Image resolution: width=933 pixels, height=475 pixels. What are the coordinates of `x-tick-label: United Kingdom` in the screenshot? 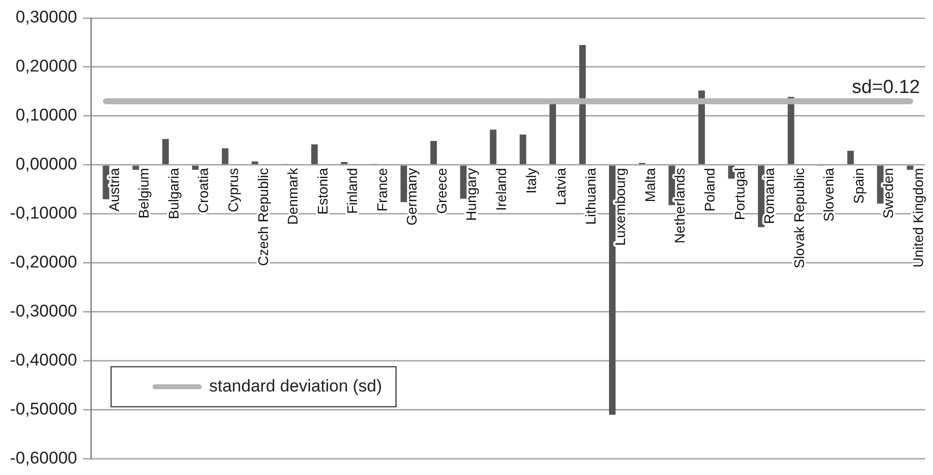 It's located at (918, 218).